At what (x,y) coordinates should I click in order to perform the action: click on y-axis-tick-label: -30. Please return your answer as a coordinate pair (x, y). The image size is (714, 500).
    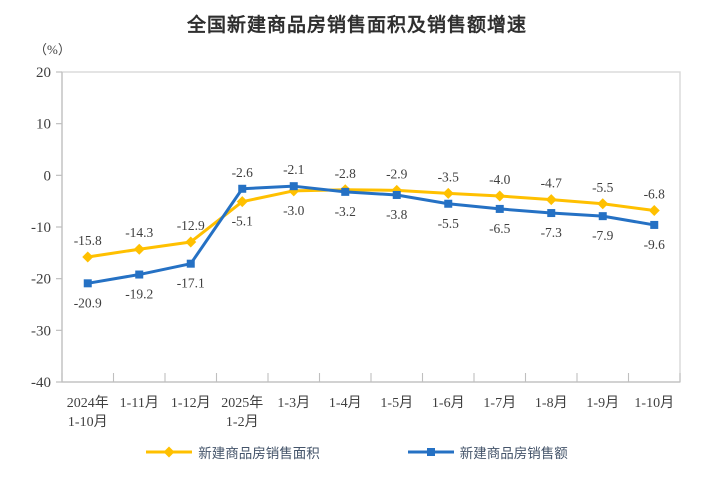
    Looking at the image, I should click on (41, 331).